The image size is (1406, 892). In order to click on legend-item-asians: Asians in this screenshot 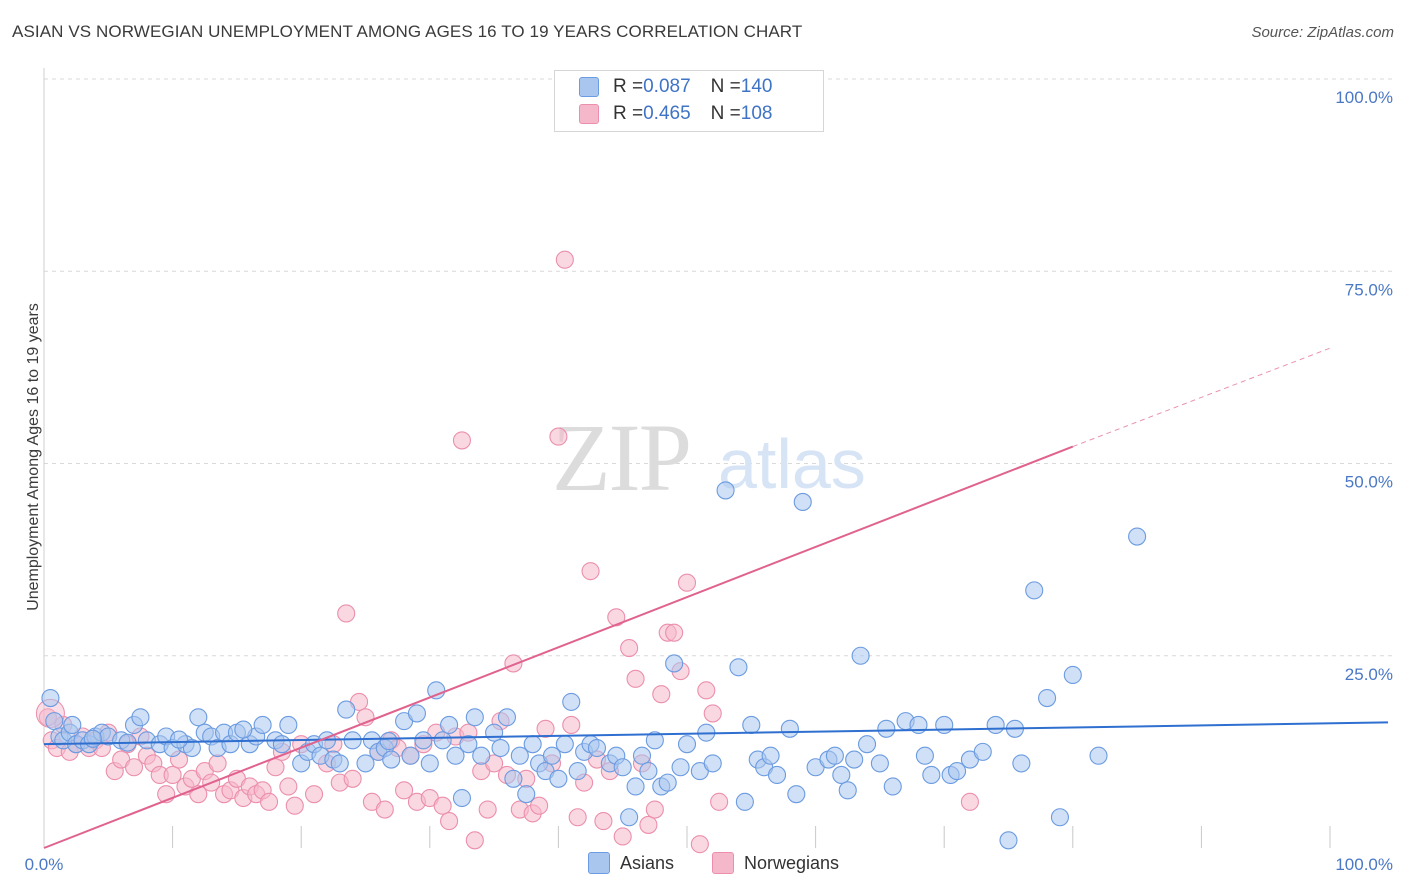, I will do `click(631, 863)`.